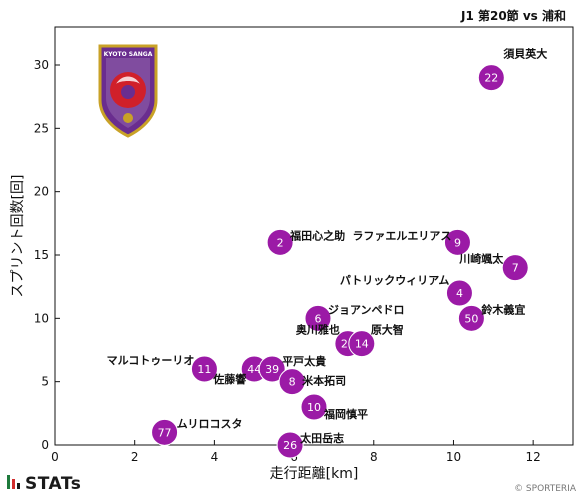 This screenshot has height=496, width=583. I want to click on x-tick-label: 12, so click(533, 457).